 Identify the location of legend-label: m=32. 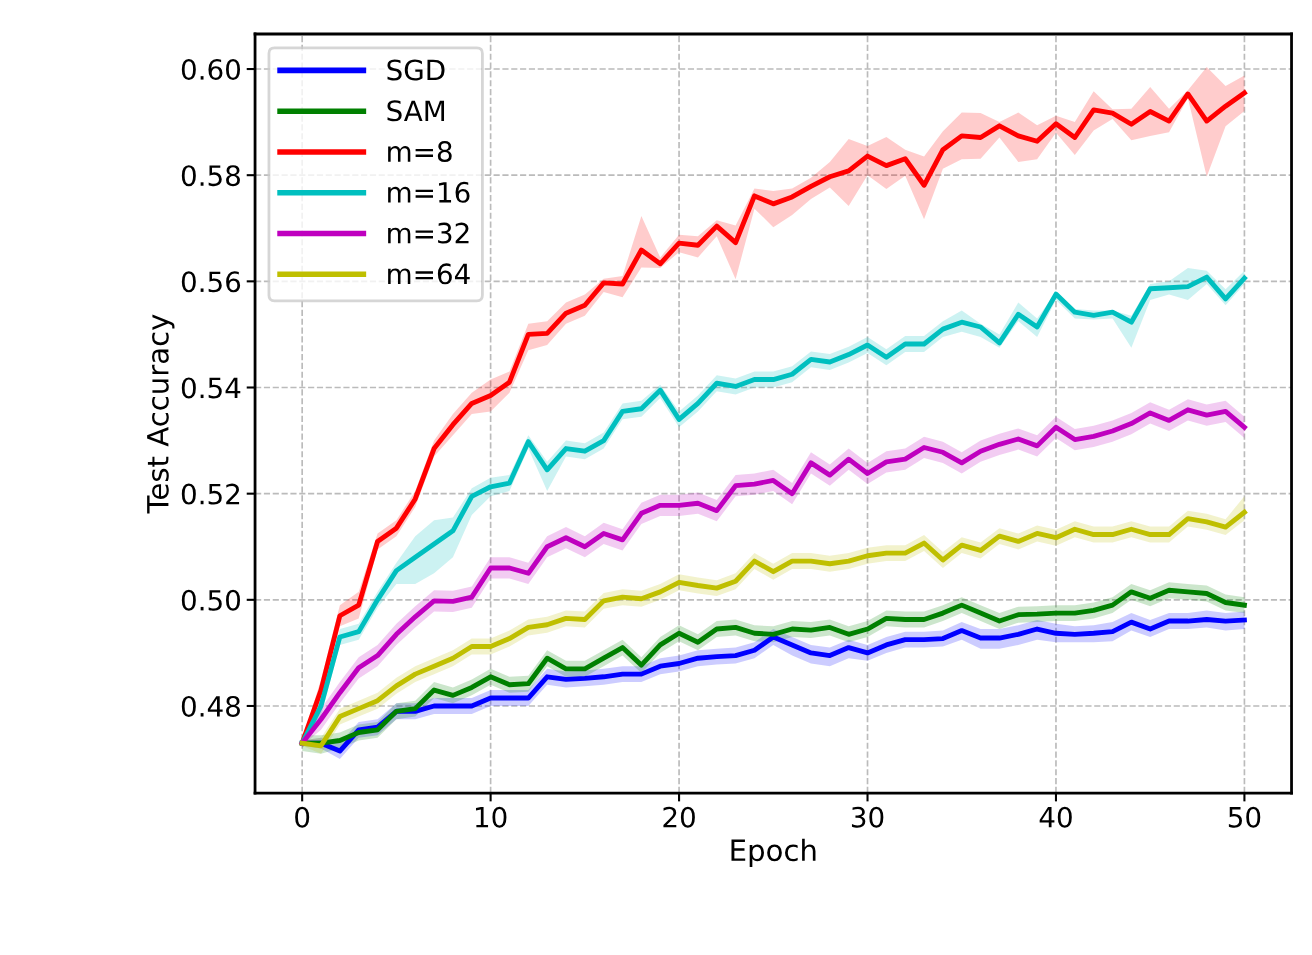
(428, 233).